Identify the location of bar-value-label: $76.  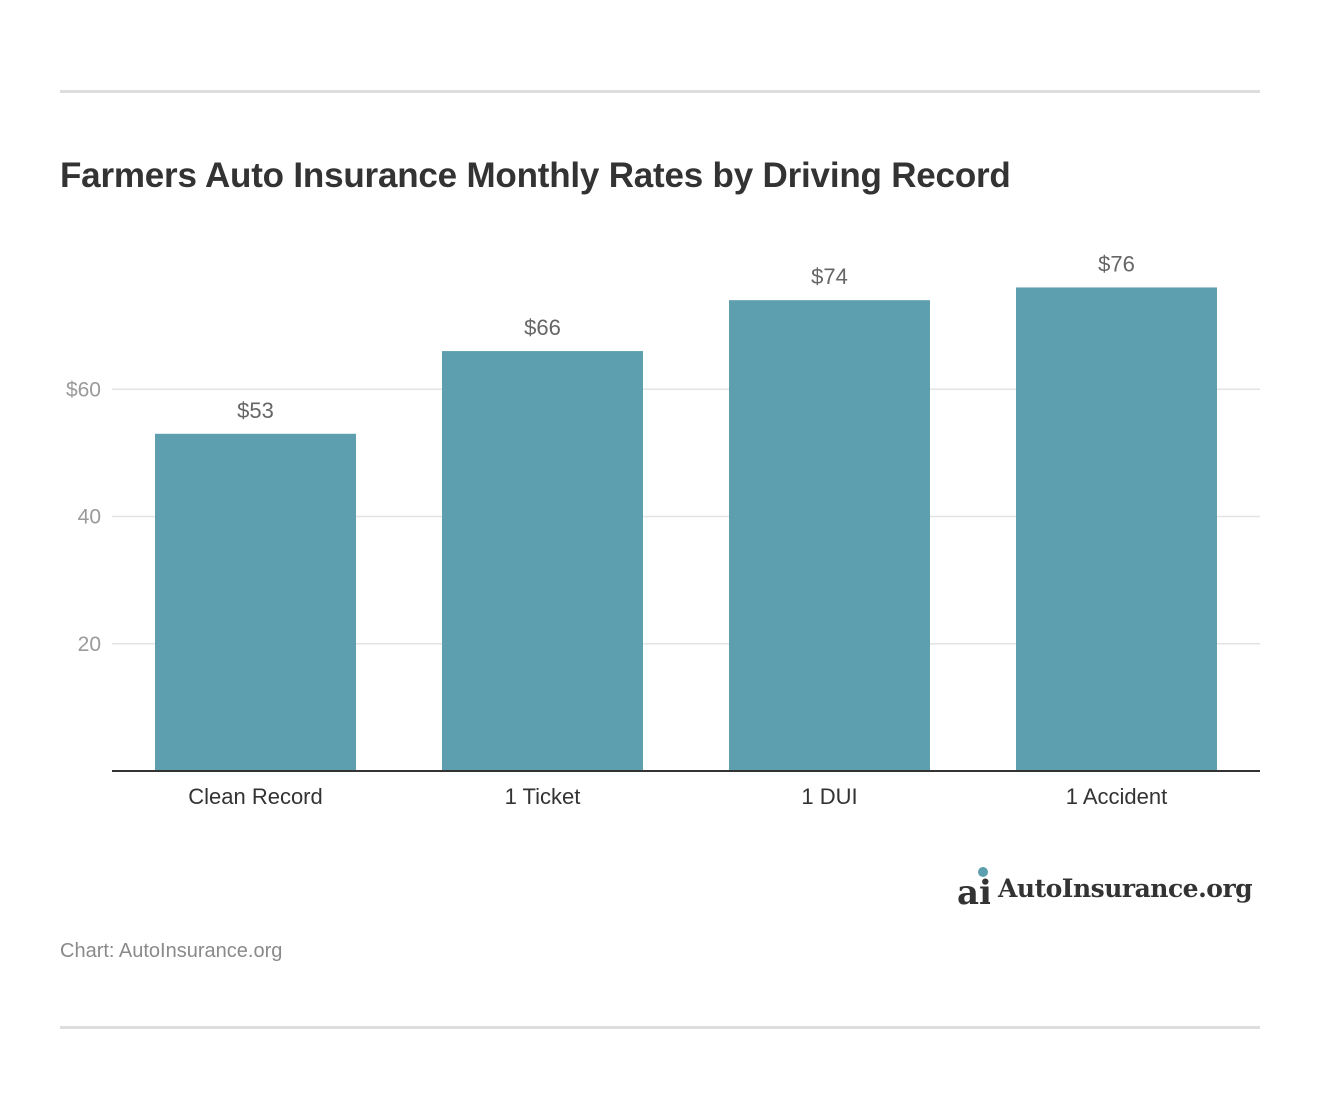
(1116, 263).